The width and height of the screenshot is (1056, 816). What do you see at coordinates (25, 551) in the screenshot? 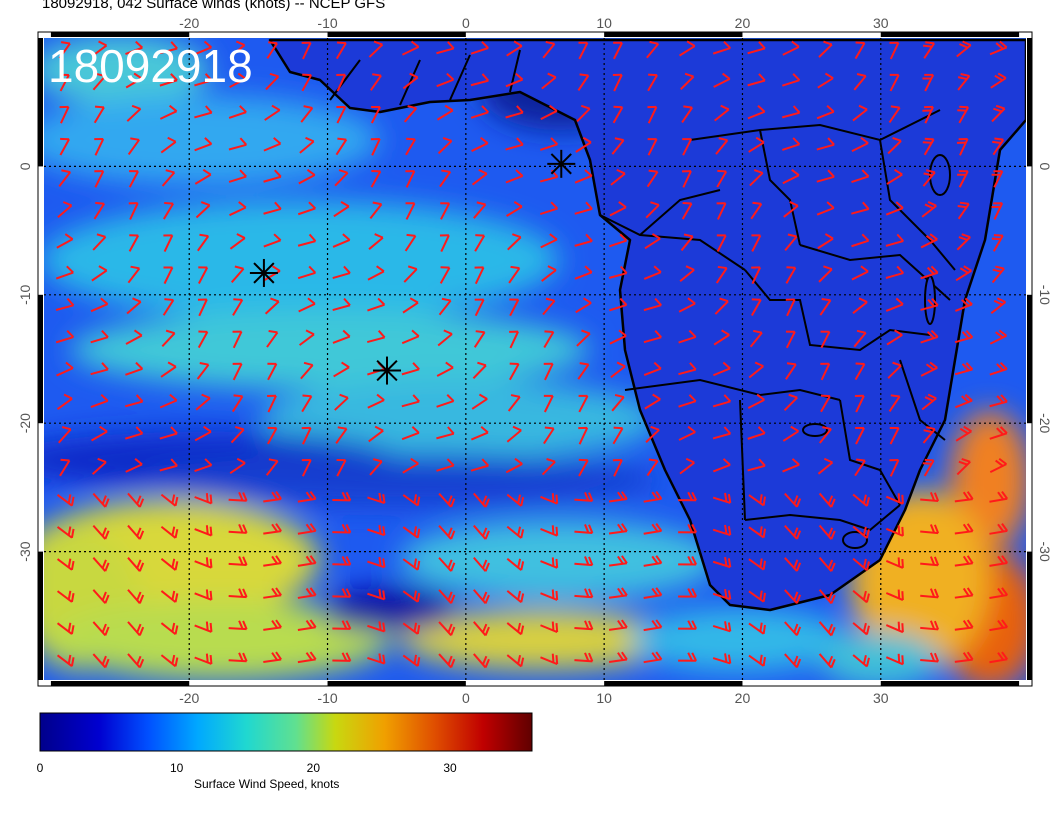
I see `lat-tick-label-left: -30` at bounding box center [25, 551].